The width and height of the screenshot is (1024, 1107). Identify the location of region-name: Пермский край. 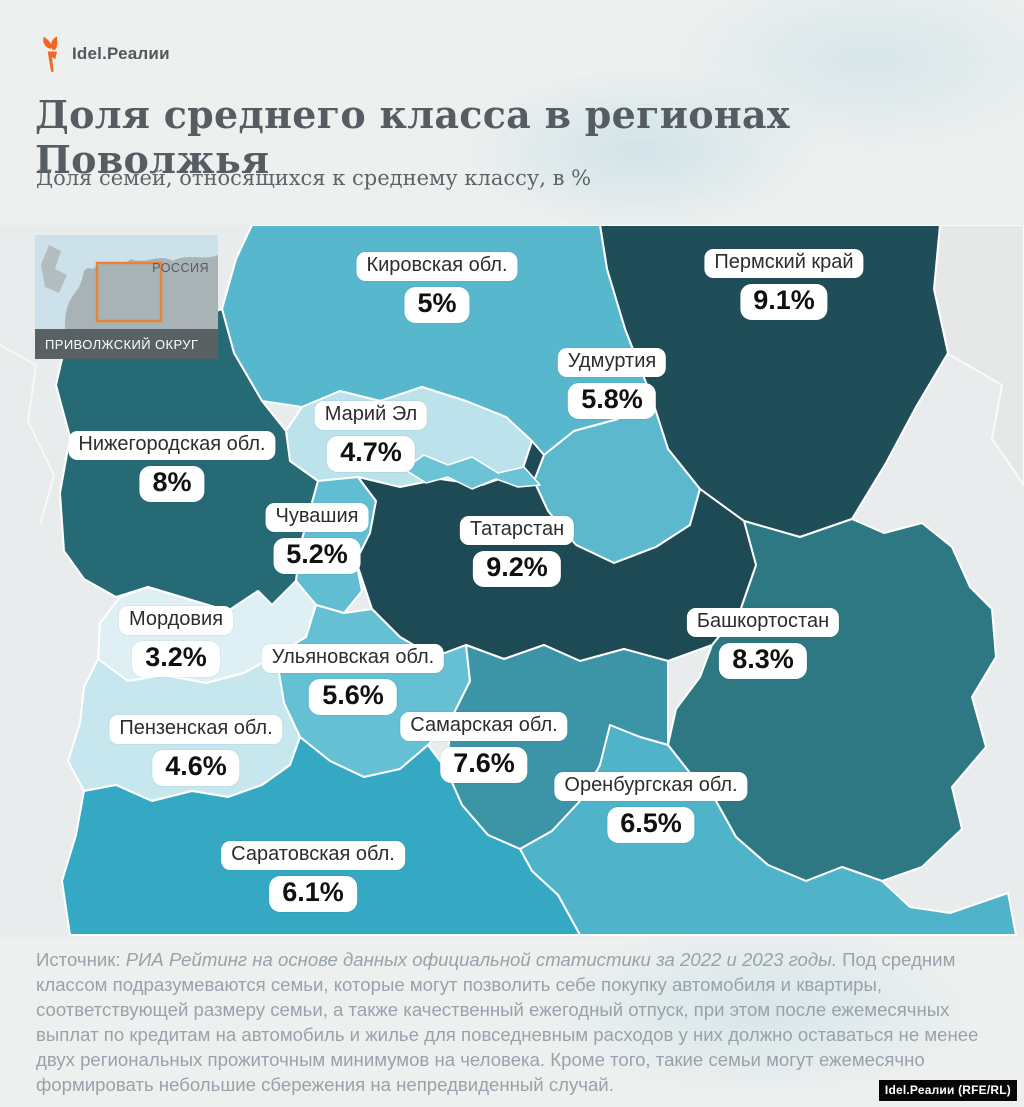
(784, 263).